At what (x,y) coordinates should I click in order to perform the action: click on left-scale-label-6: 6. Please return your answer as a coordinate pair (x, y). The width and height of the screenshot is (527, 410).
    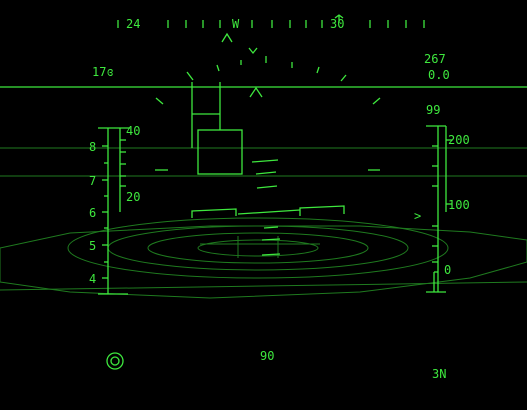
    Looking at the image, I should click on (92, 213).